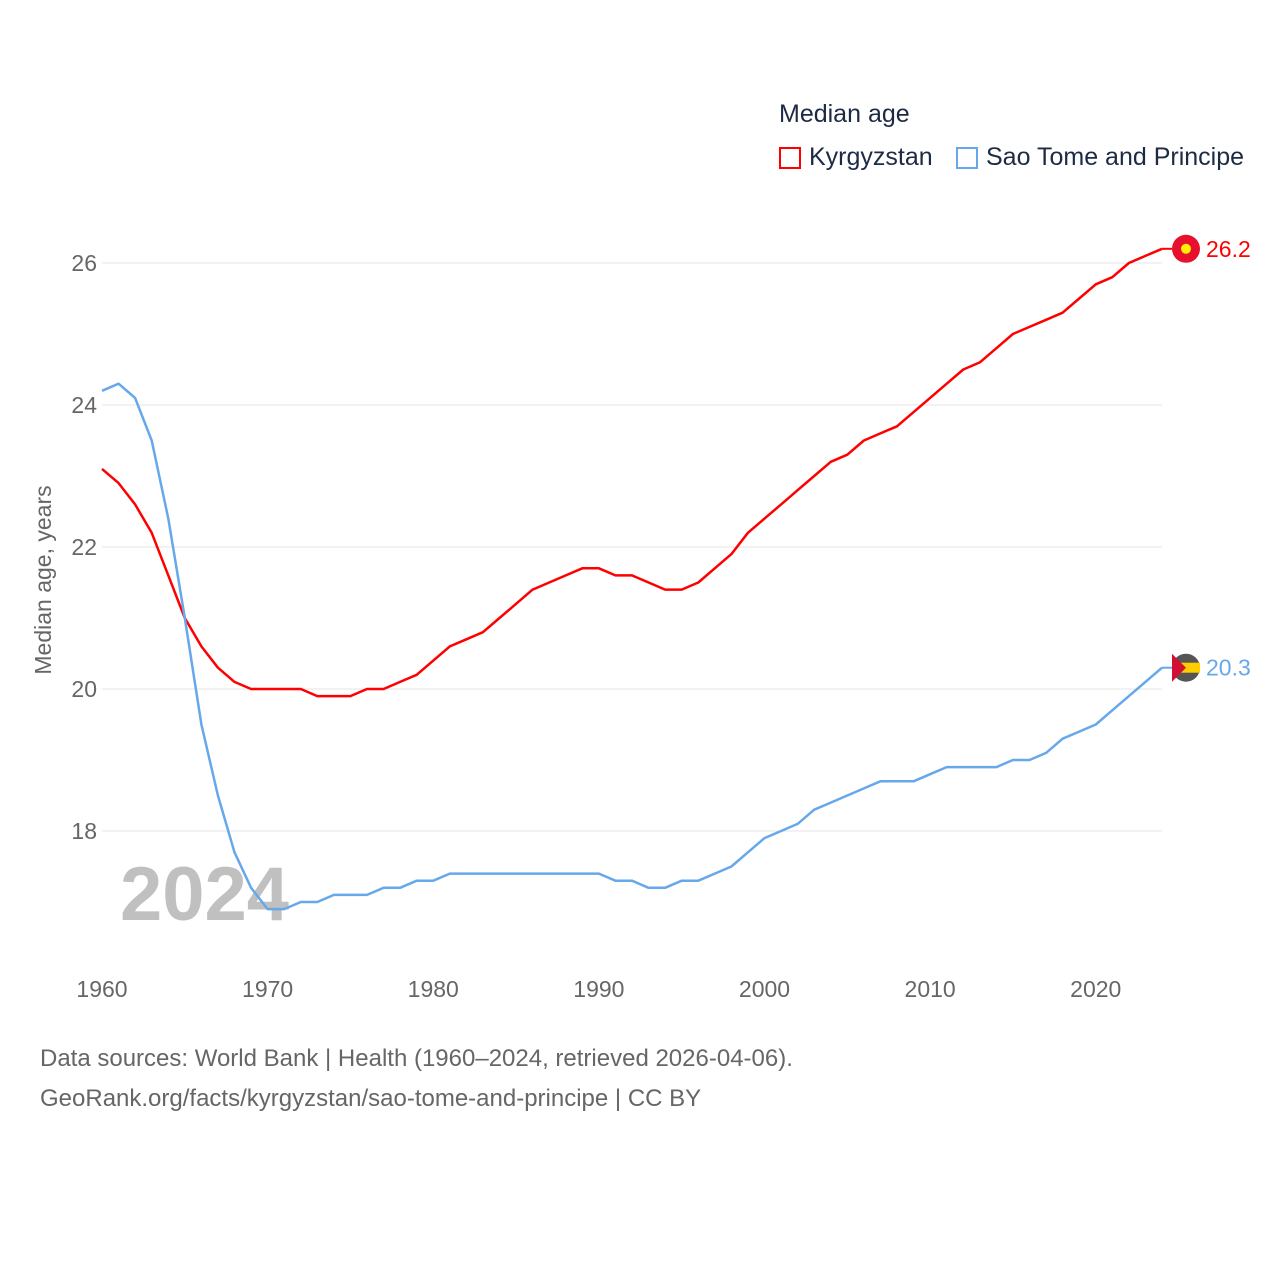 Image resolution: width=1280 pixels, height=1280 pixels. Describe the element at coordinates (1115, 157) in the screenshot. I see `legend-label: Sao Tome and Principe` at that location.